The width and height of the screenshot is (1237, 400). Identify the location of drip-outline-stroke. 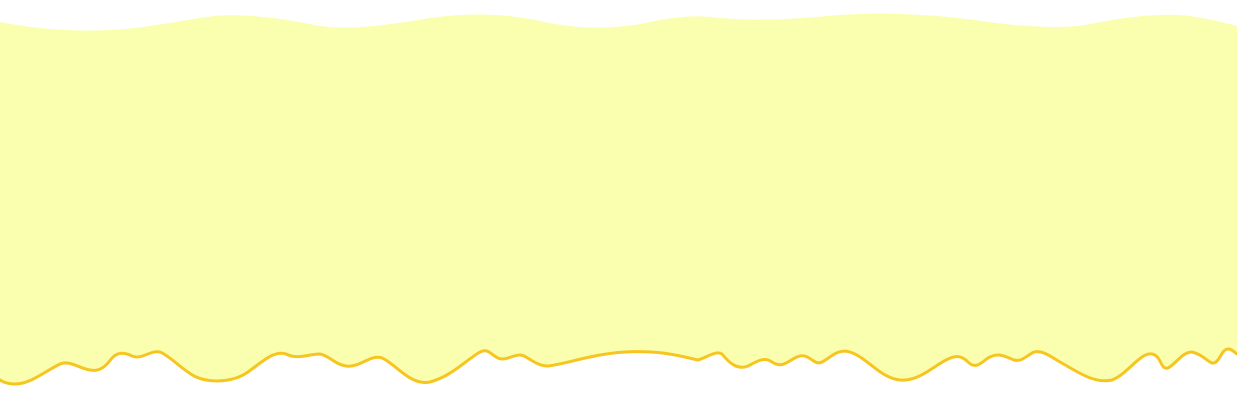
(618, 366).